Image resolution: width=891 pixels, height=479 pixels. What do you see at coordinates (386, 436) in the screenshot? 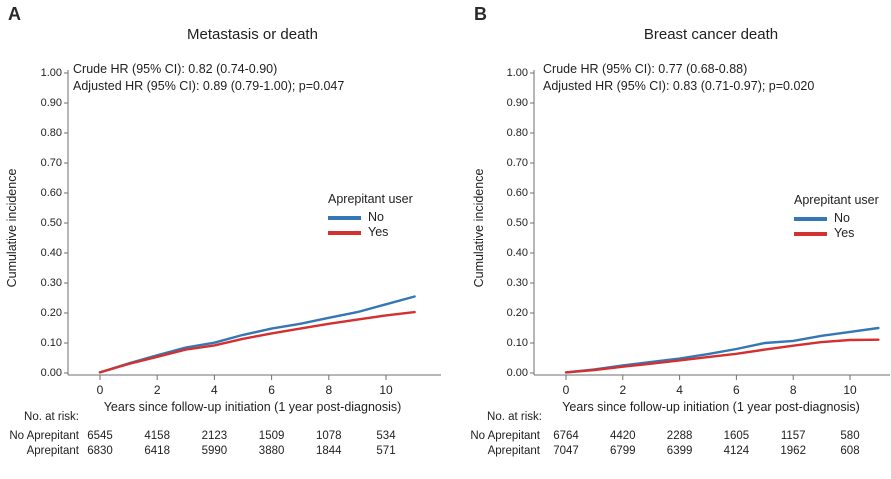
I see `risk-count: 534` at bounding box center [386, 436].